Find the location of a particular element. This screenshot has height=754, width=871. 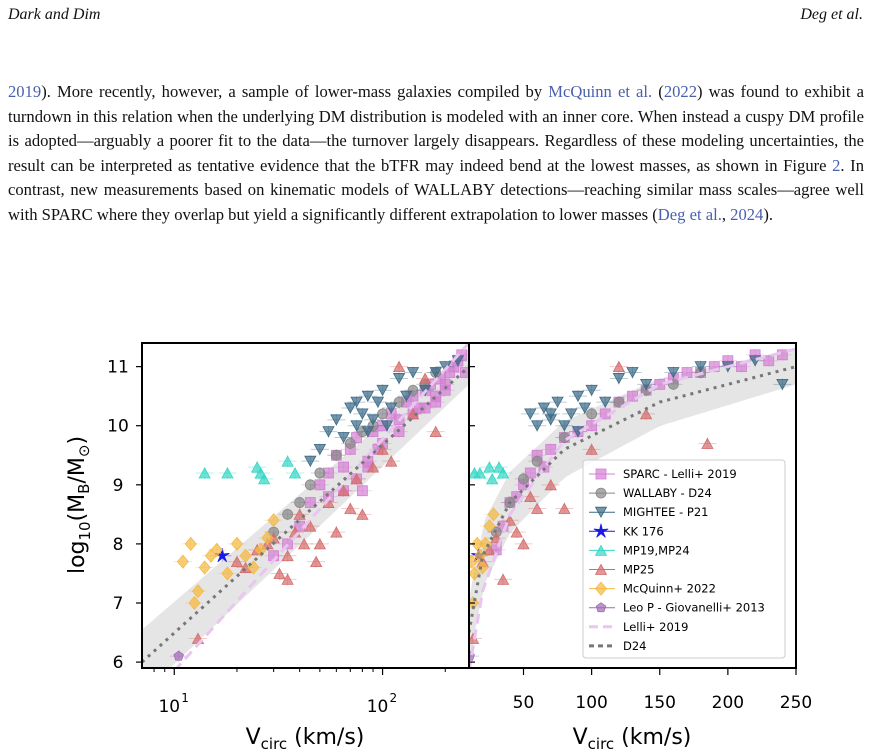

legend-label: SPARC - Lelli+ 2019 is located at coordinates (680, 474).